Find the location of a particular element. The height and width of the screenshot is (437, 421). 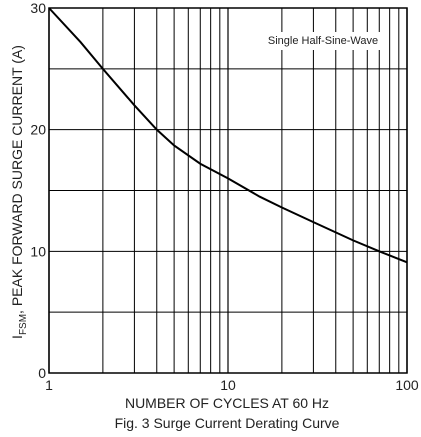

y-axis-label-rest: , PEAK FORWARD SURGE CURRENT (A) is located at coordinates (17, 179).